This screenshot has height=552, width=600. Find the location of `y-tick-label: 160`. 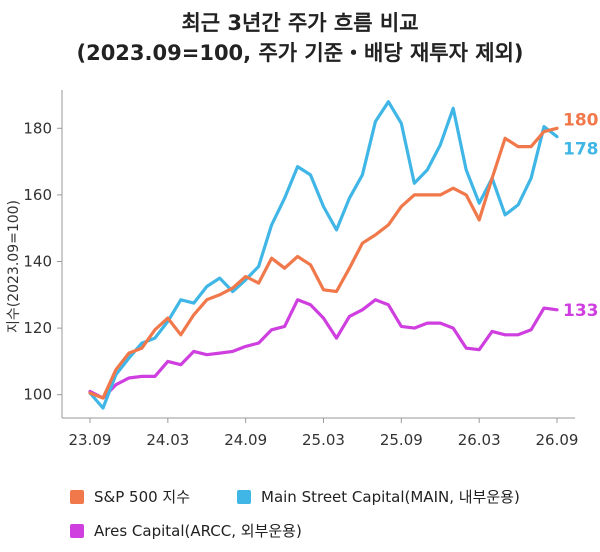

y-tick-label: 160 is located at coordinates (37, 195).